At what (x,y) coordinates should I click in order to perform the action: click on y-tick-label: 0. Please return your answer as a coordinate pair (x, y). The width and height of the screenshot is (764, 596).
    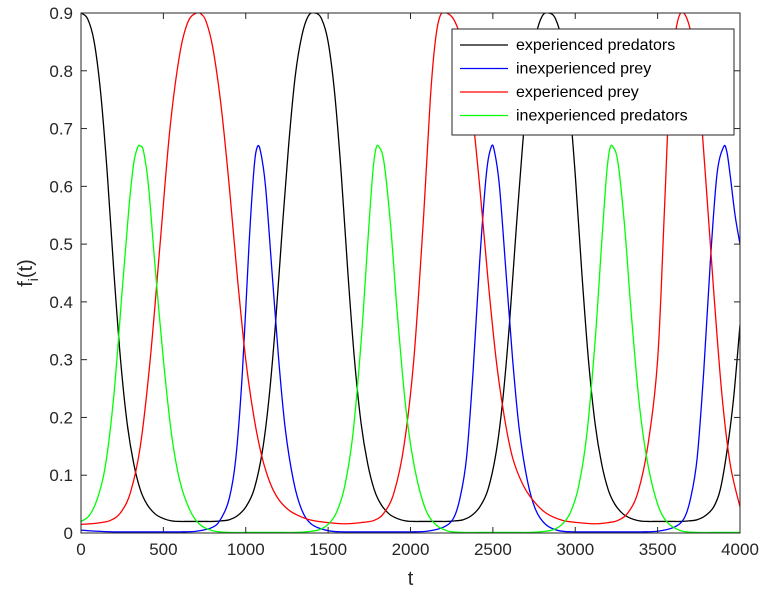
    Looking at the image, I should click on (68, 533).